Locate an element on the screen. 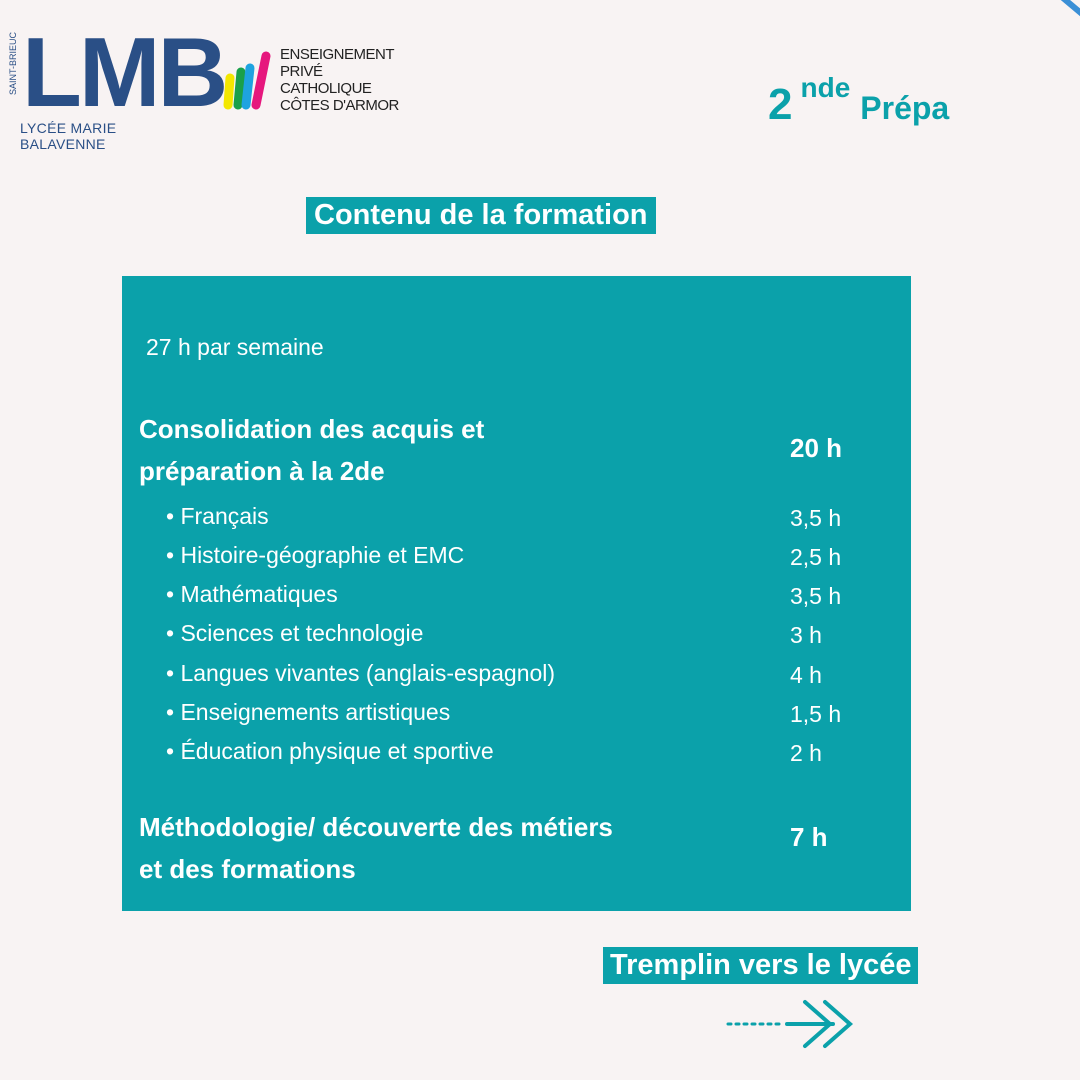 This screenshot has width=1080, height=1080. subject-hours: 2 h is located at coordinates (806, 753).